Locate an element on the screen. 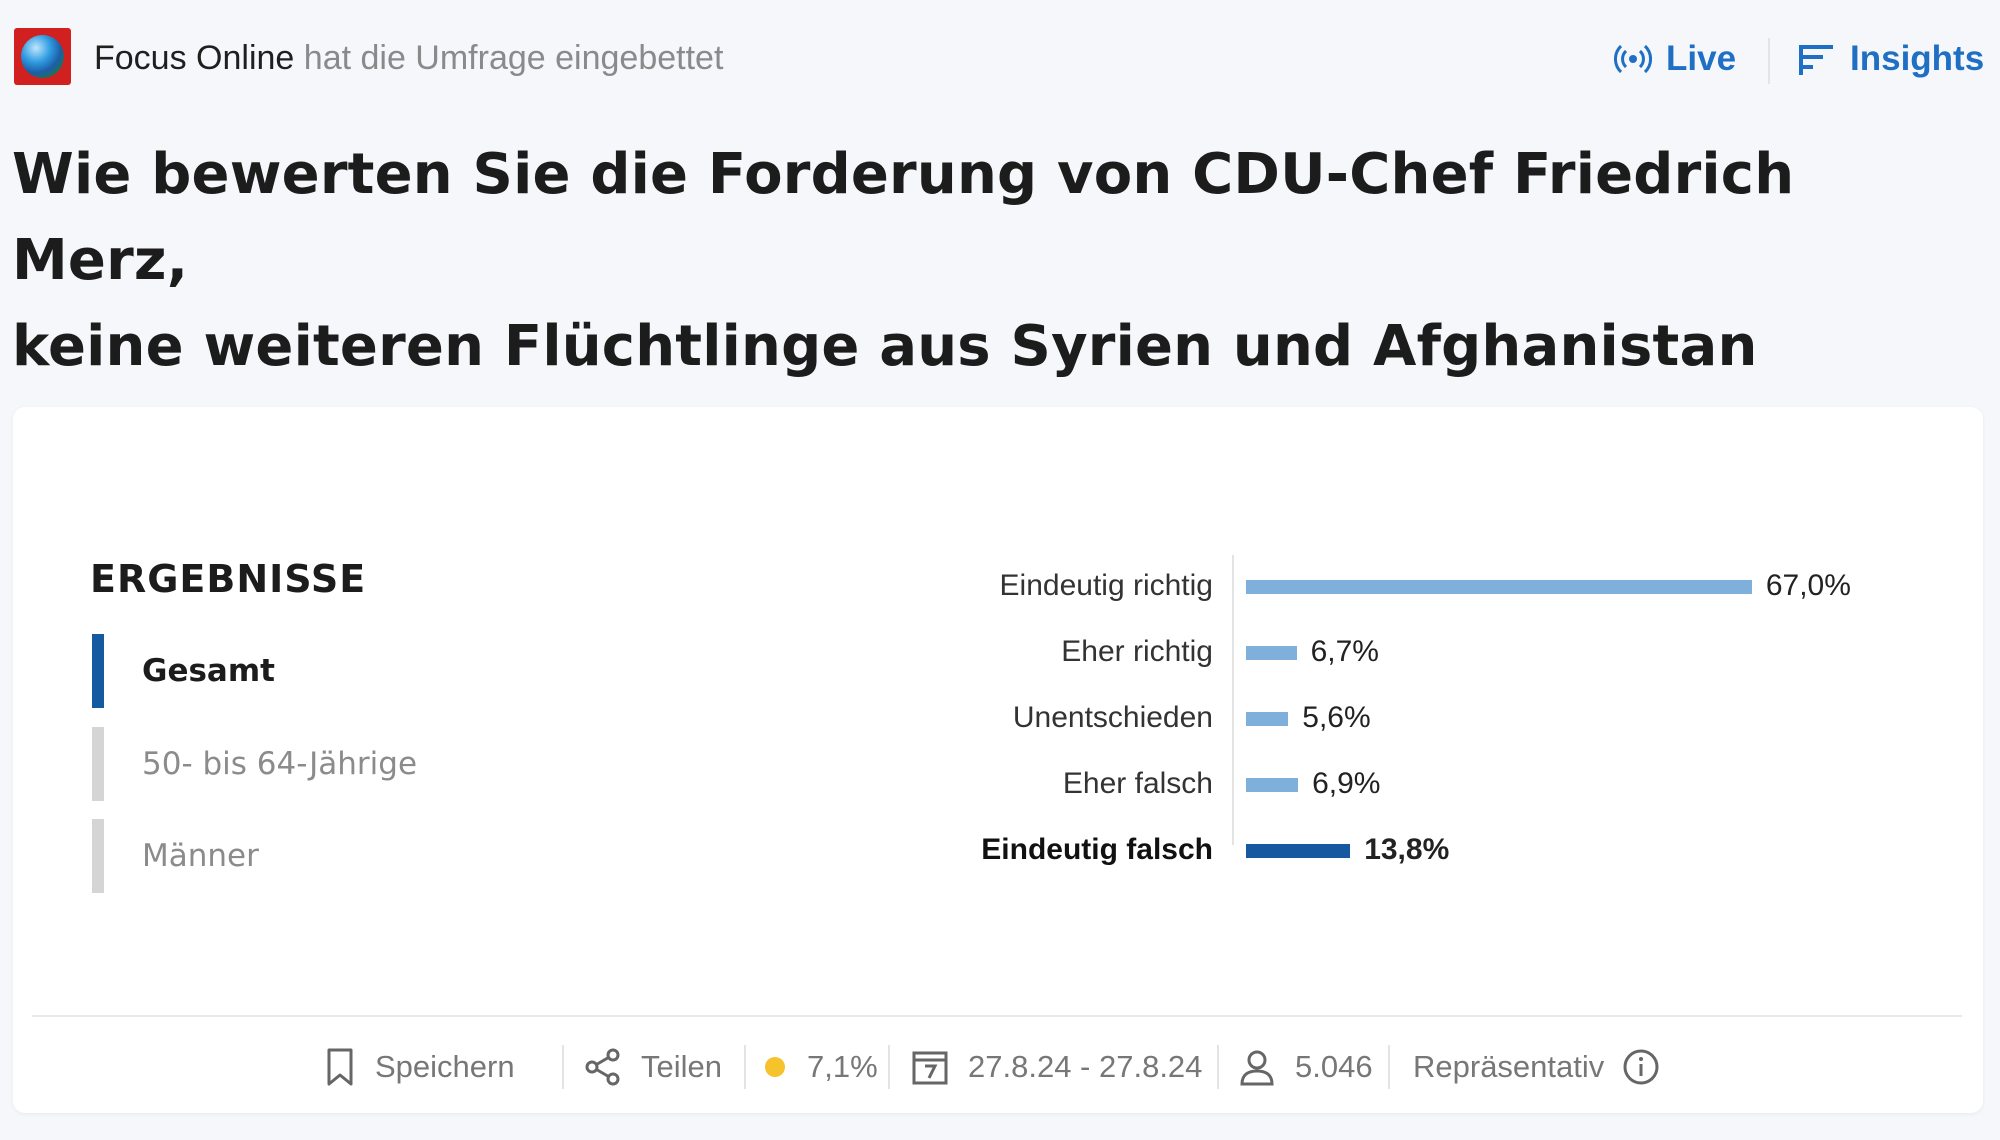 The height and width of the screenshot is (1140, 2000). category-label: Eindeutig richtig is located at coordinates (1106, 585).